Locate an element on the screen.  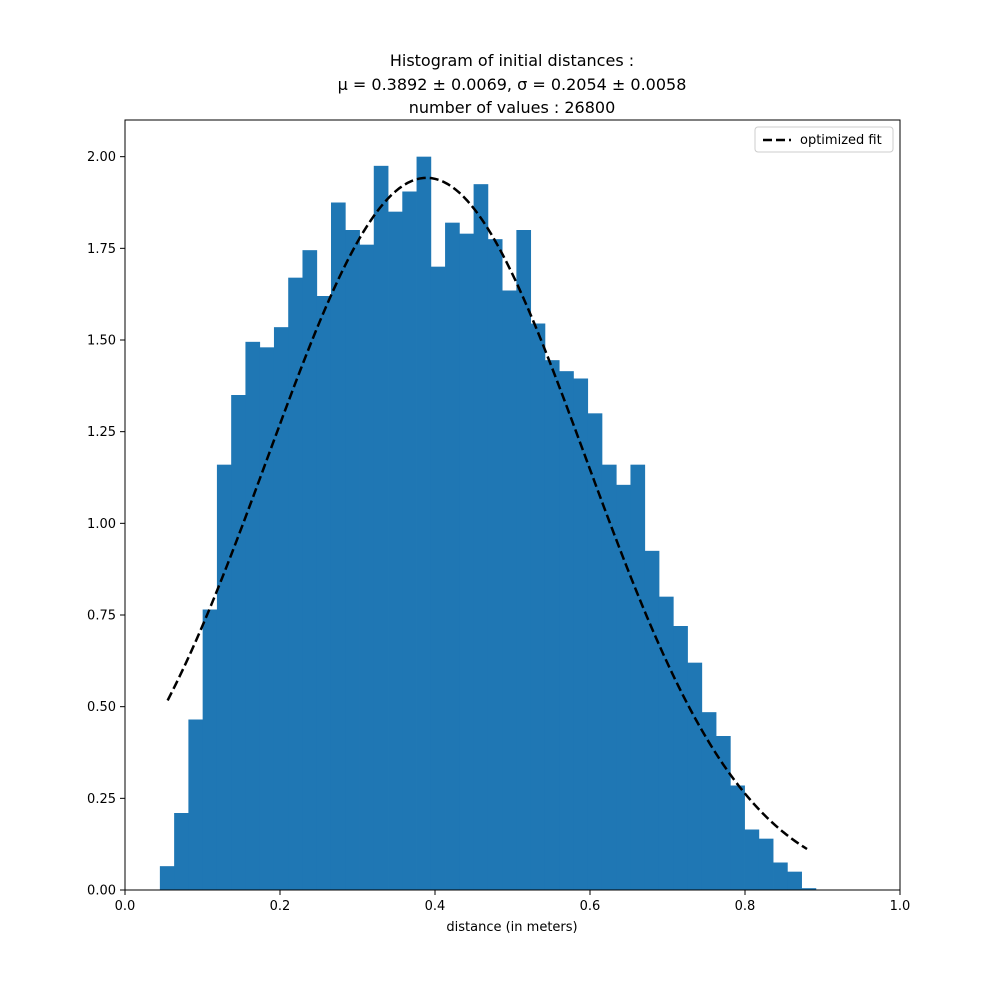
legend-label-optimized-fit: optimized fit is located at coordinates (841, 140).